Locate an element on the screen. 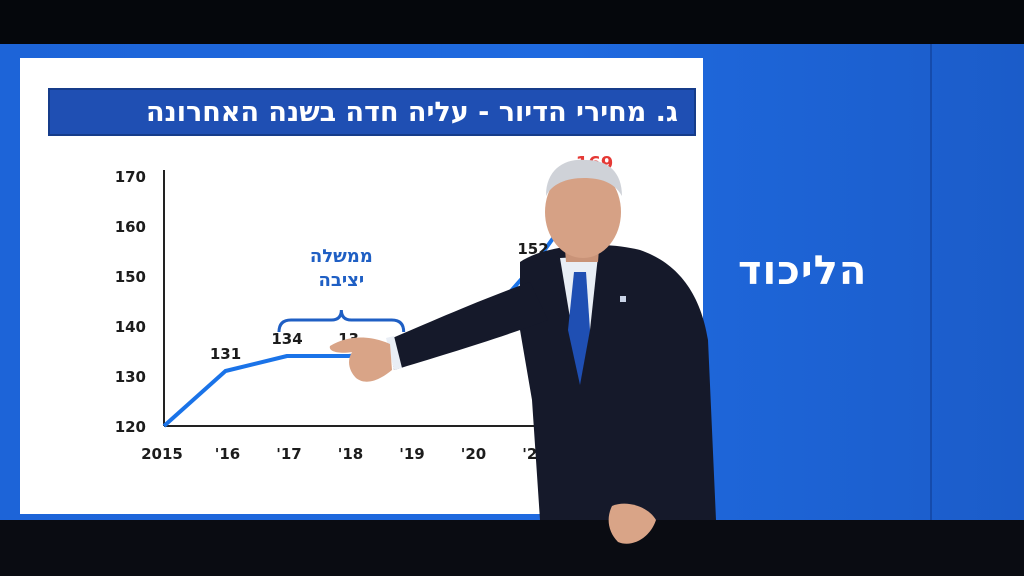  presenter-hair is located at coordinates (584, 177).